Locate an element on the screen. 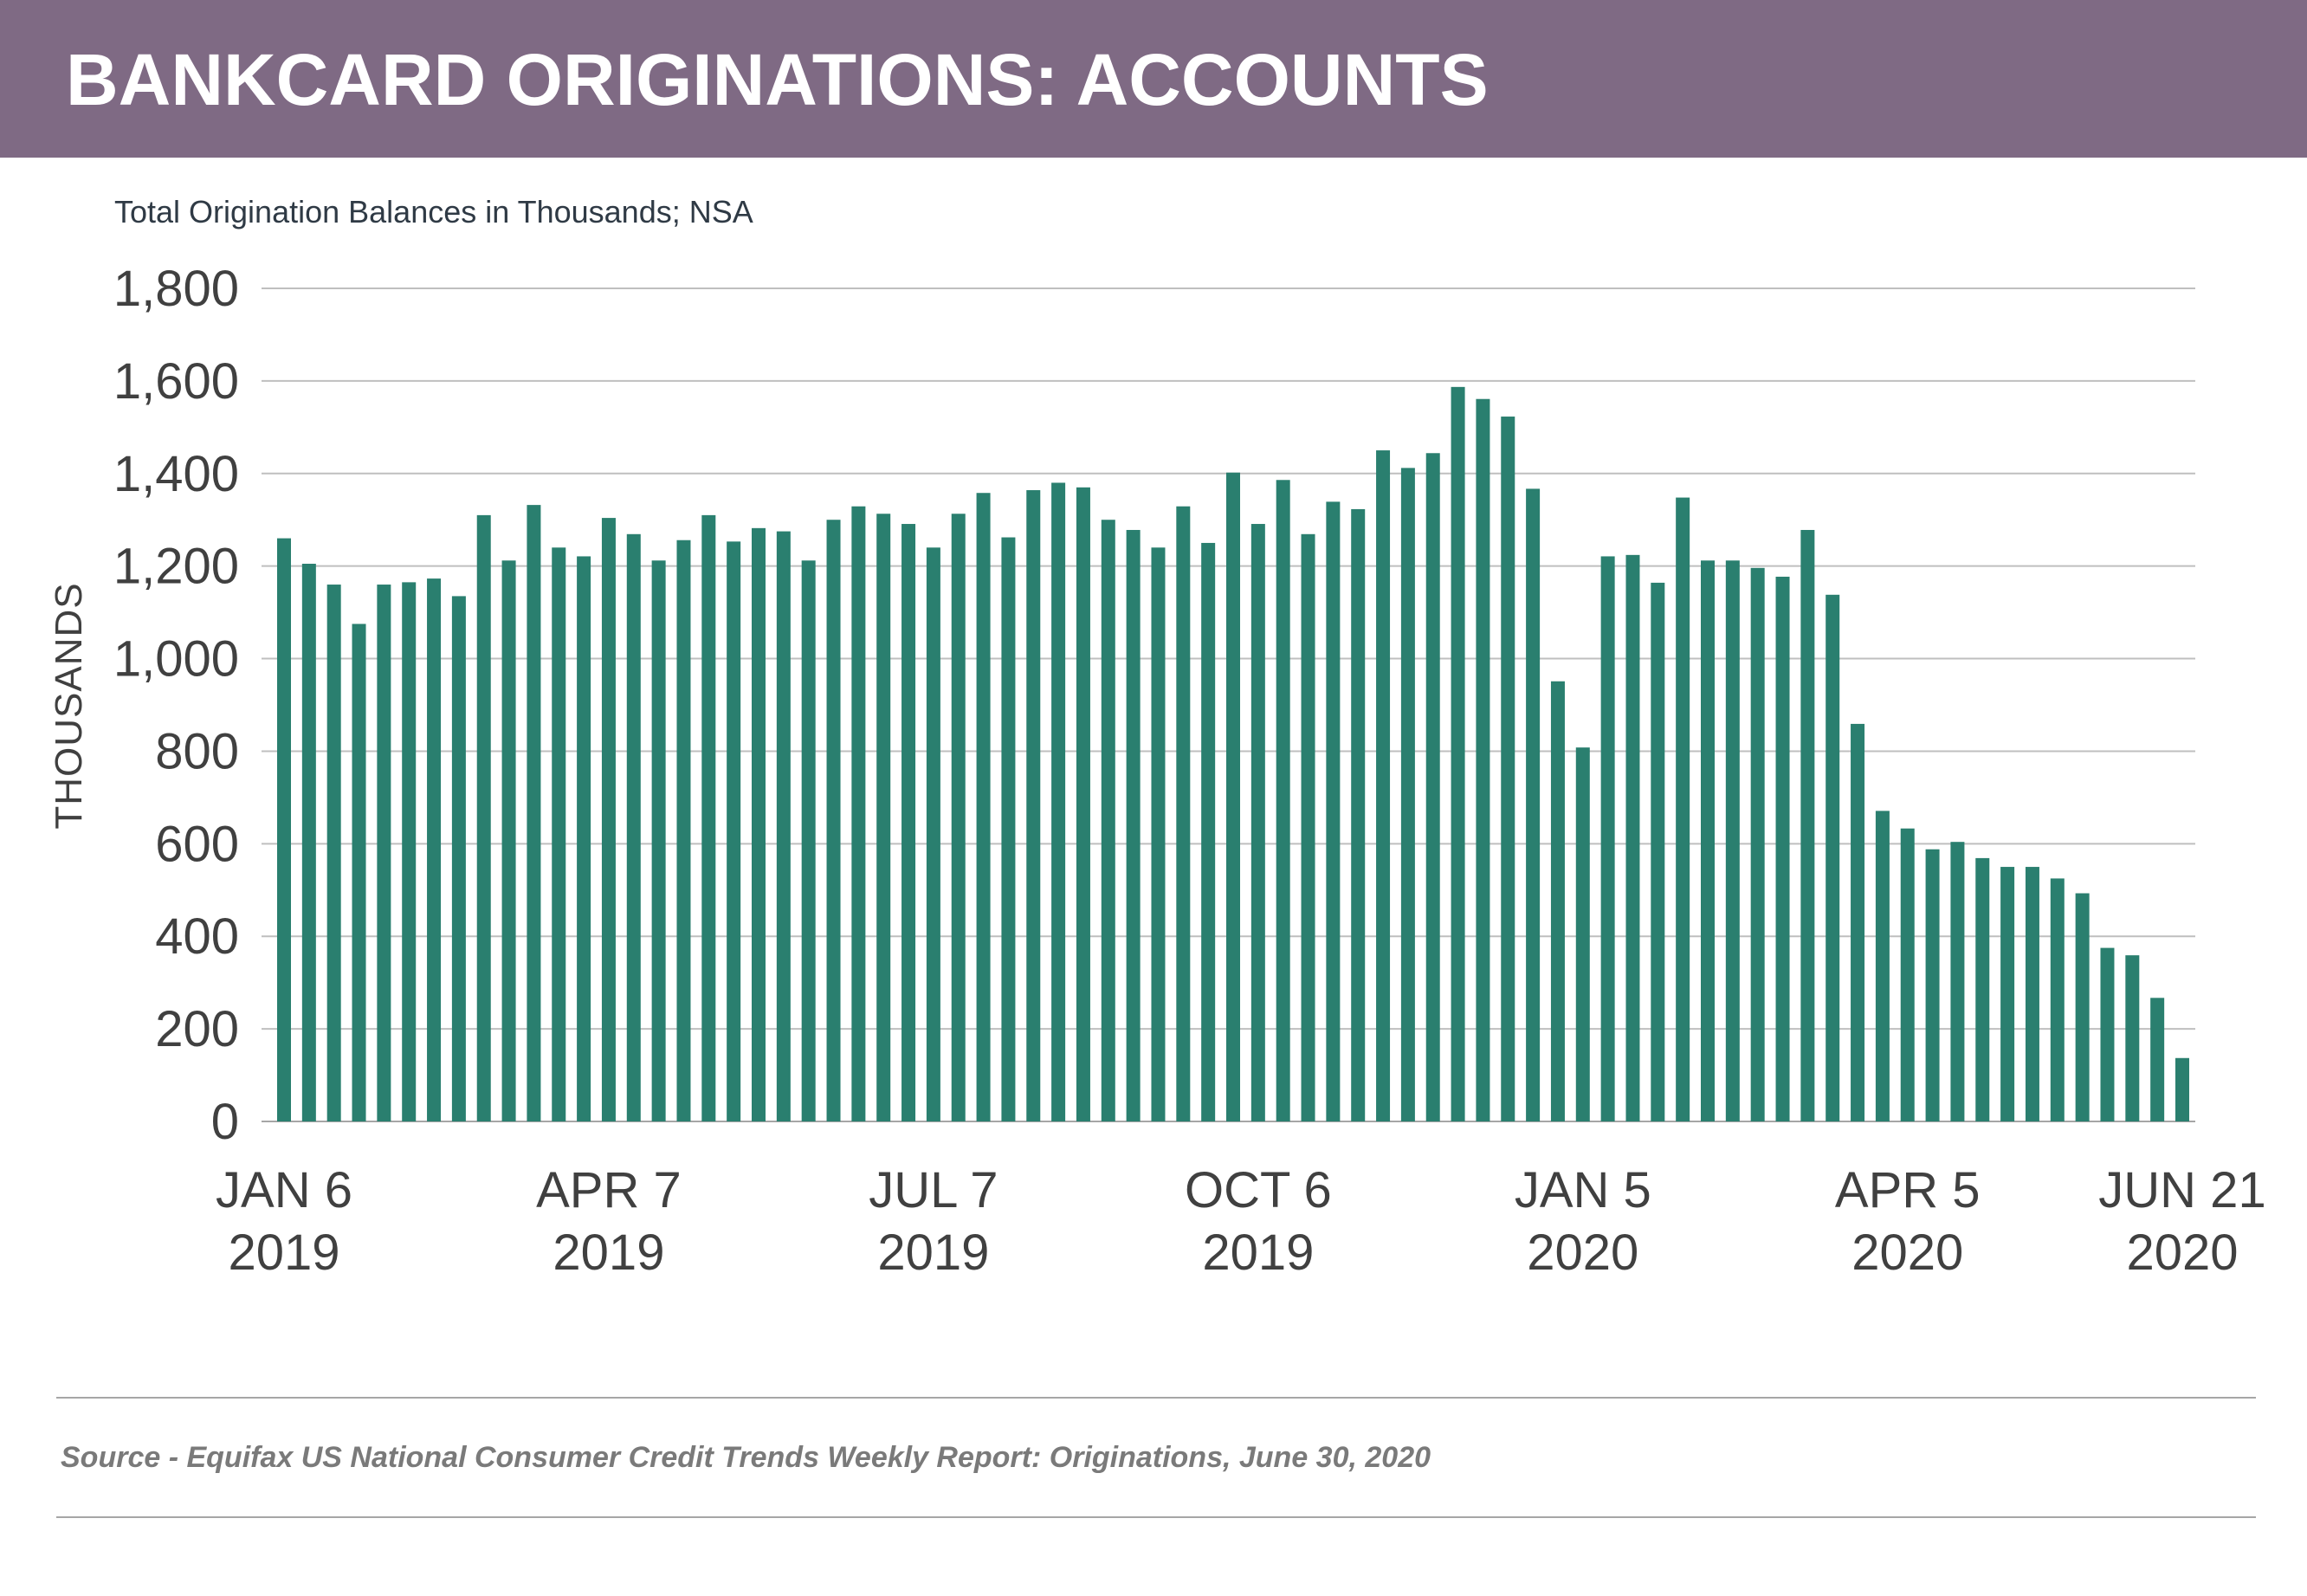 The height and width of the screenshot is (1596, 2307). y-tick-label: 1,600 is located at coordinates (176, 381).